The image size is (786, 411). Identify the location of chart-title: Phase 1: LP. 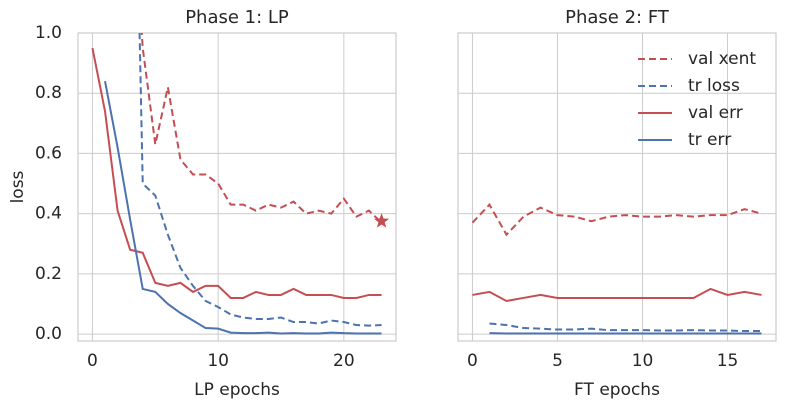
(237, 17).